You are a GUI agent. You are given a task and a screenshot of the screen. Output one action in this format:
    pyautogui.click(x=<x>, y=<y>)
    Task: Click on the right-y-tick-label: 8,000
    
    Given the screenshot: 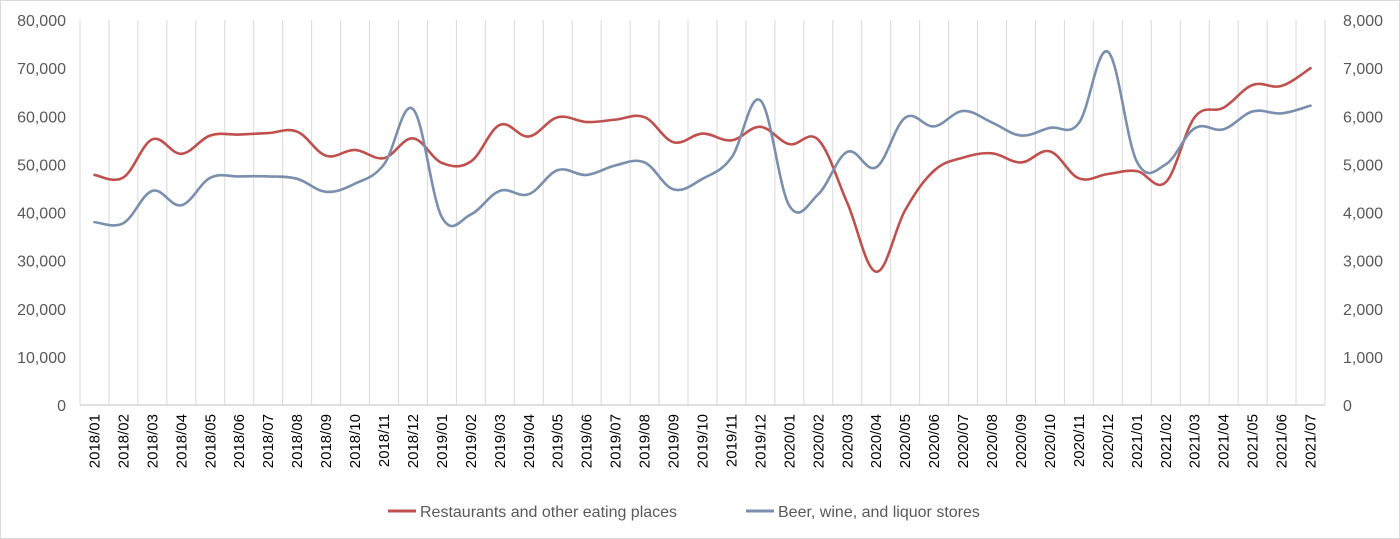 What is the action you would take?
    pyautogui.click(x=1363, y=21)
    